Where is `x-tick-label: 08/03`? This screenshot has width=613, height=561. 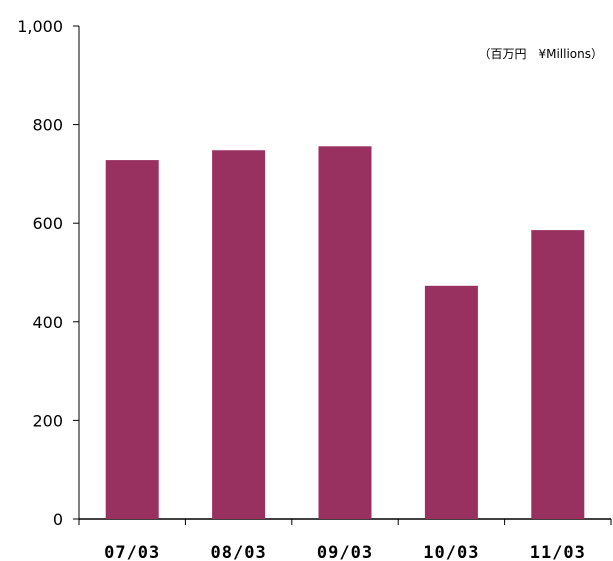
x-tick-label: 08/03 is located at coordinates (239, 552).